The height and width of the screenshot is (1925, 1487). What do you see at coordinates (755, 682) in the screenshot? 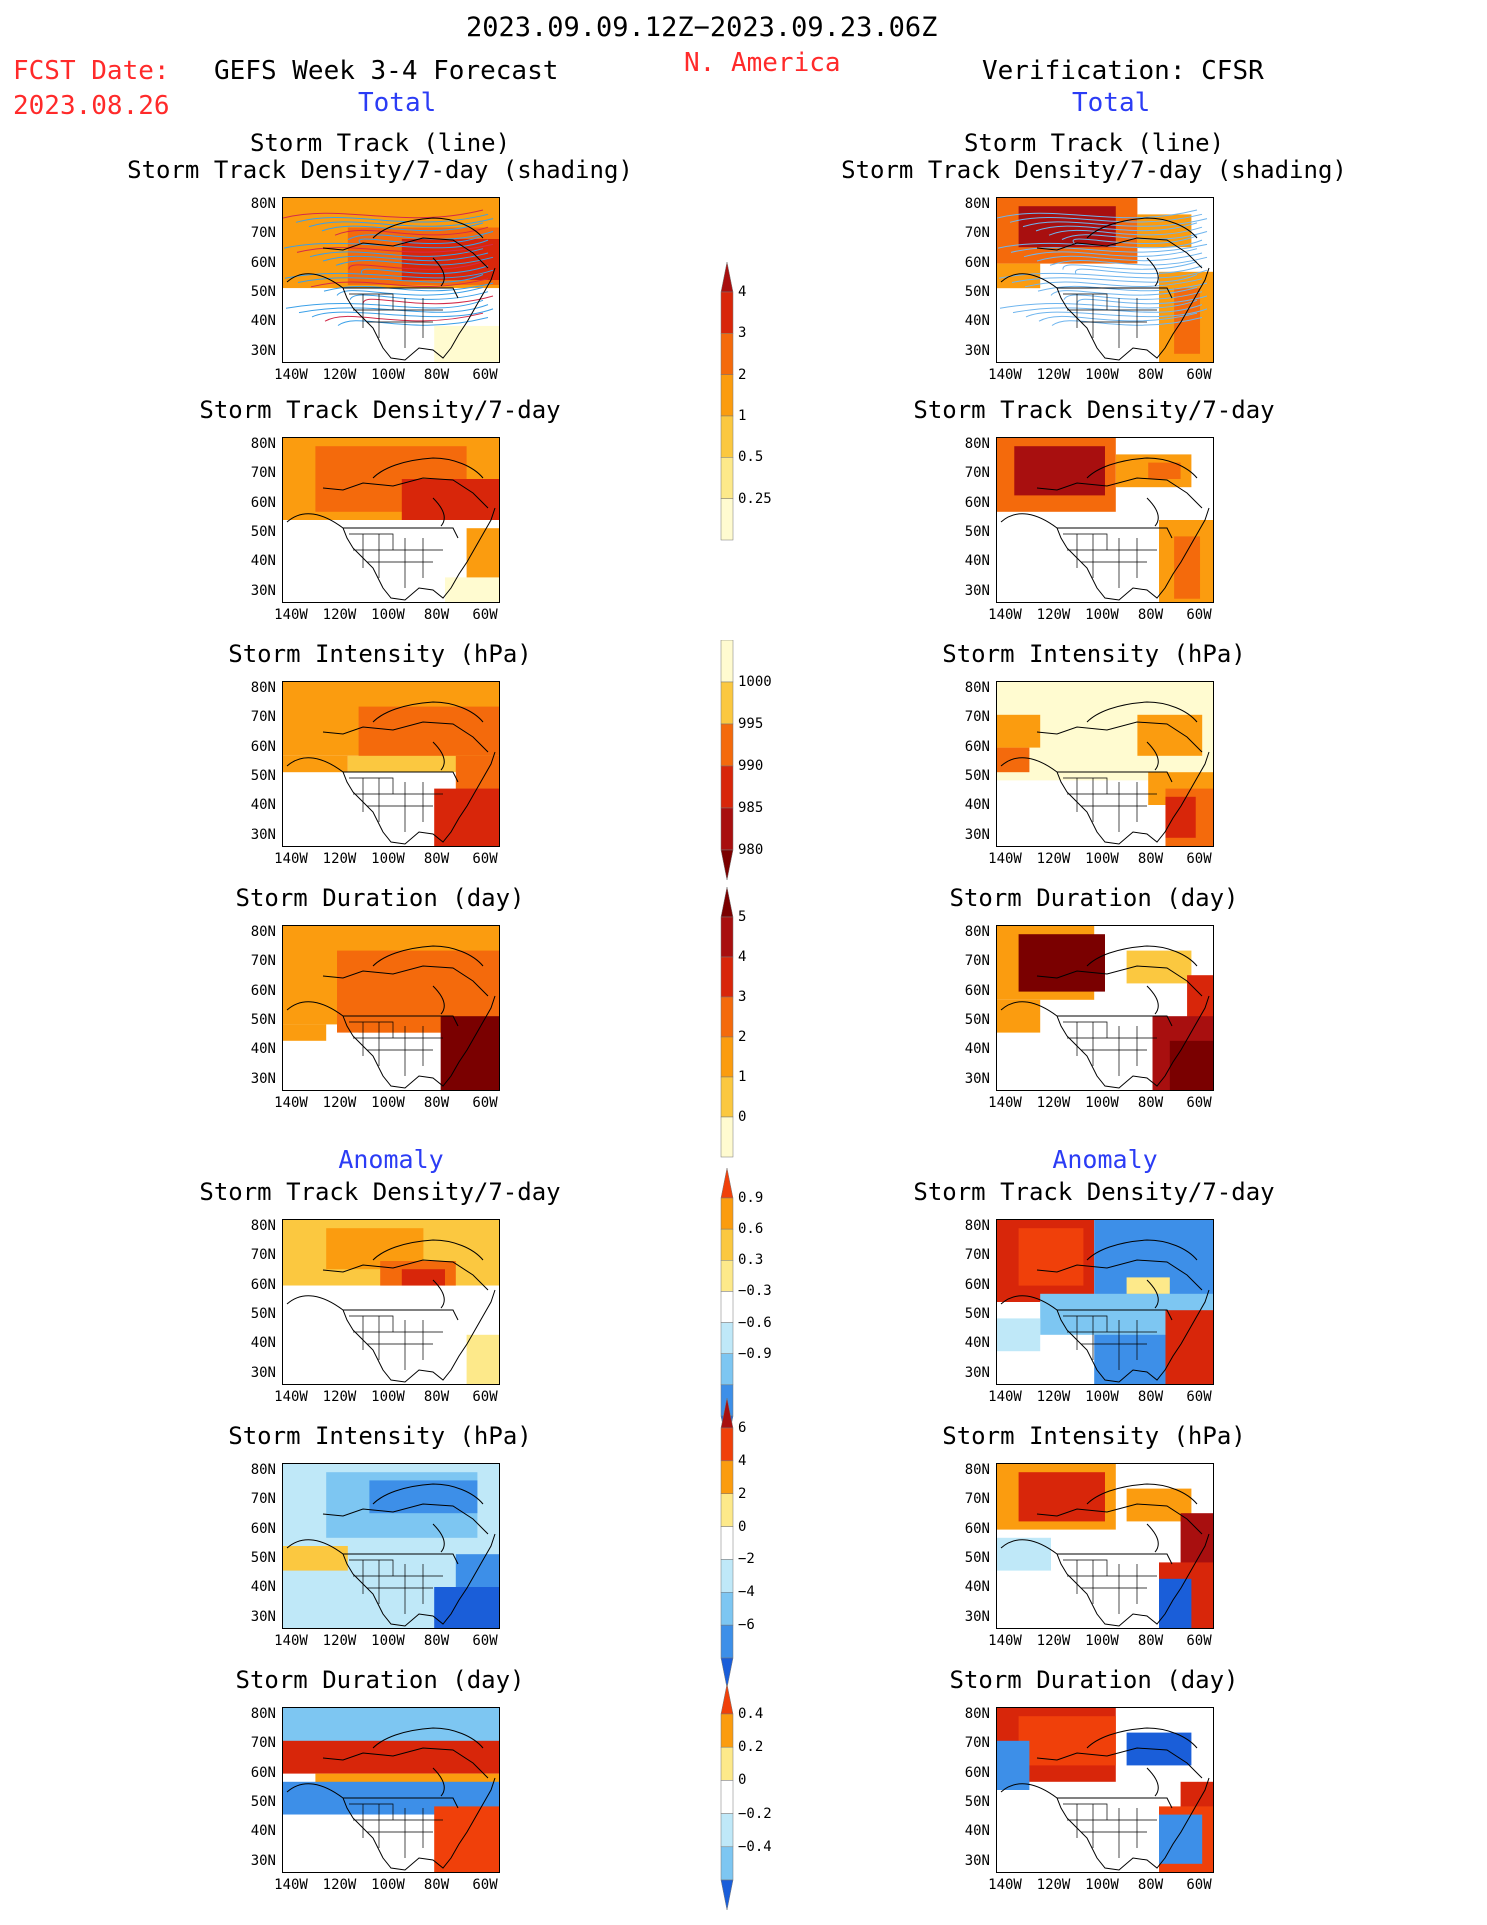
I see `colorbar-label: 1000` at bounding box center [755, 682].